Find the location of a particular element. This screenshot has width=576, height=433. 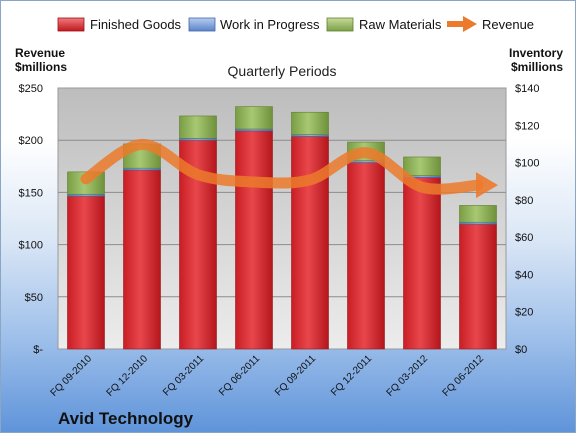

right-tick-label: $60 is located at coordinates (524, 238).